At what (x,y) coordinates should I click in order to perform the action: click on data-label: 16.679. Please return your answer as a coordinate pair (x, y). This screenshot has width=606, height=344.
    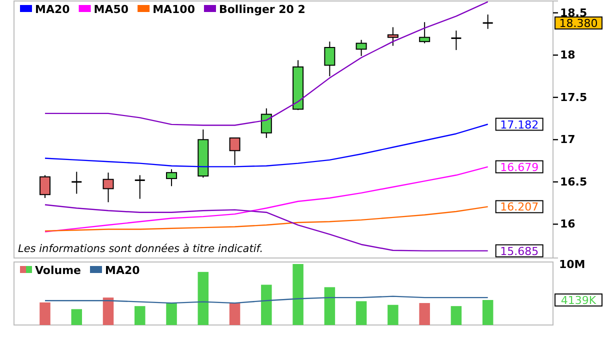
    Looking at the image, I should click on (519, 167).